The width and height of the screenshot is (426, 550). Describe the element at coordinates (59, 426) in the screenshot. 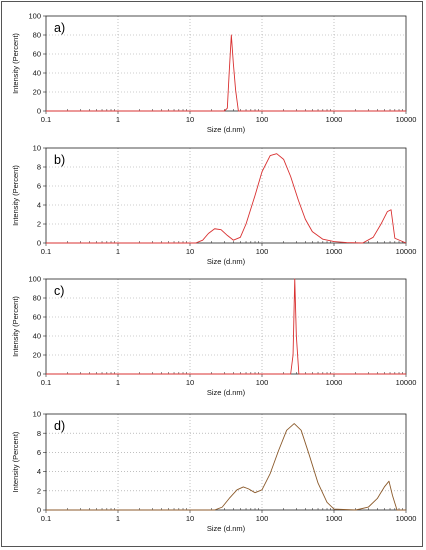

I see `panel-label: d)` at that location.